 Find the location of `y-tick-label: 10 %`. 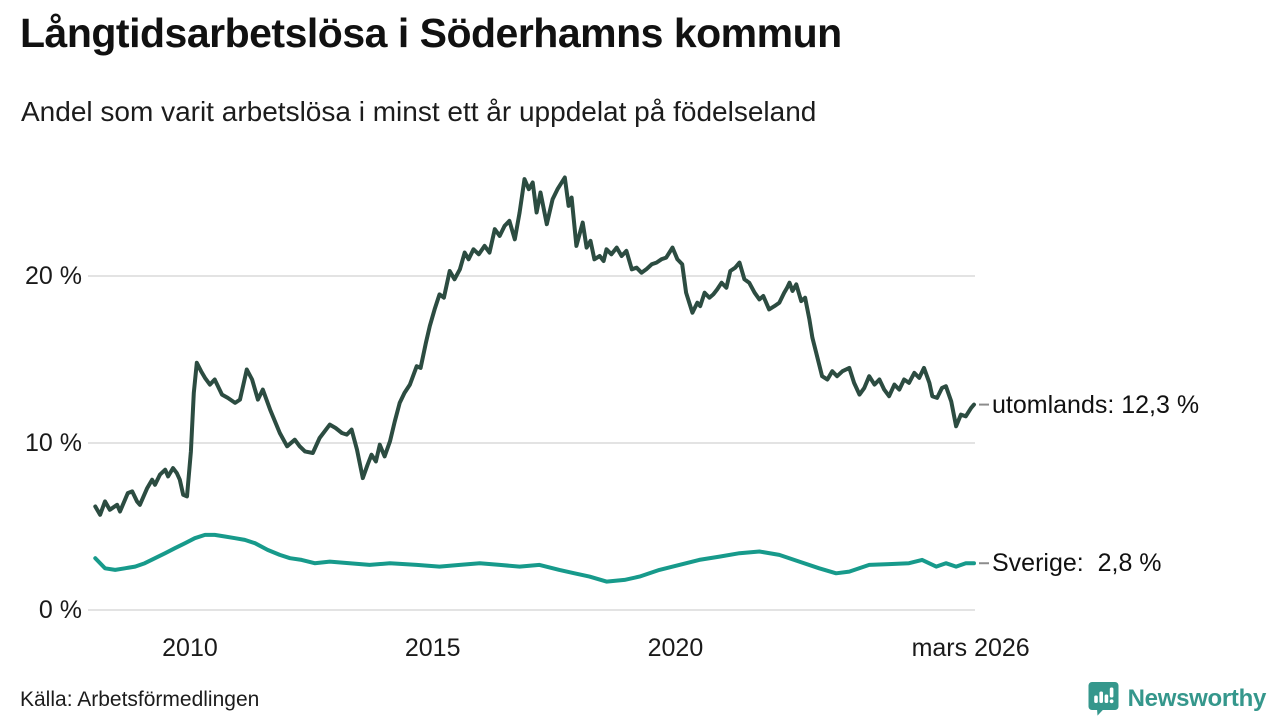

y-tick-label: 10 % is located at coordinates (53, 443).